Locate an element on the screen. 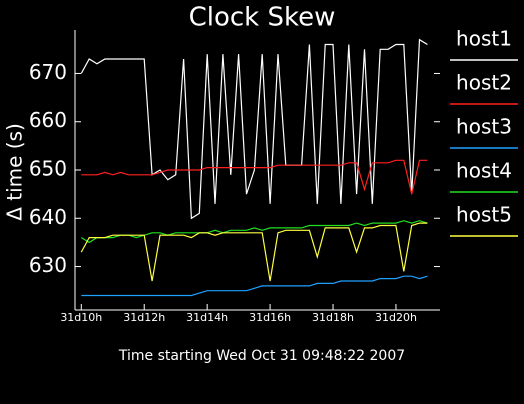 This screenshot has height=404, width=524. x-tick-label: 31d12h is located at coordinates (144, 317).